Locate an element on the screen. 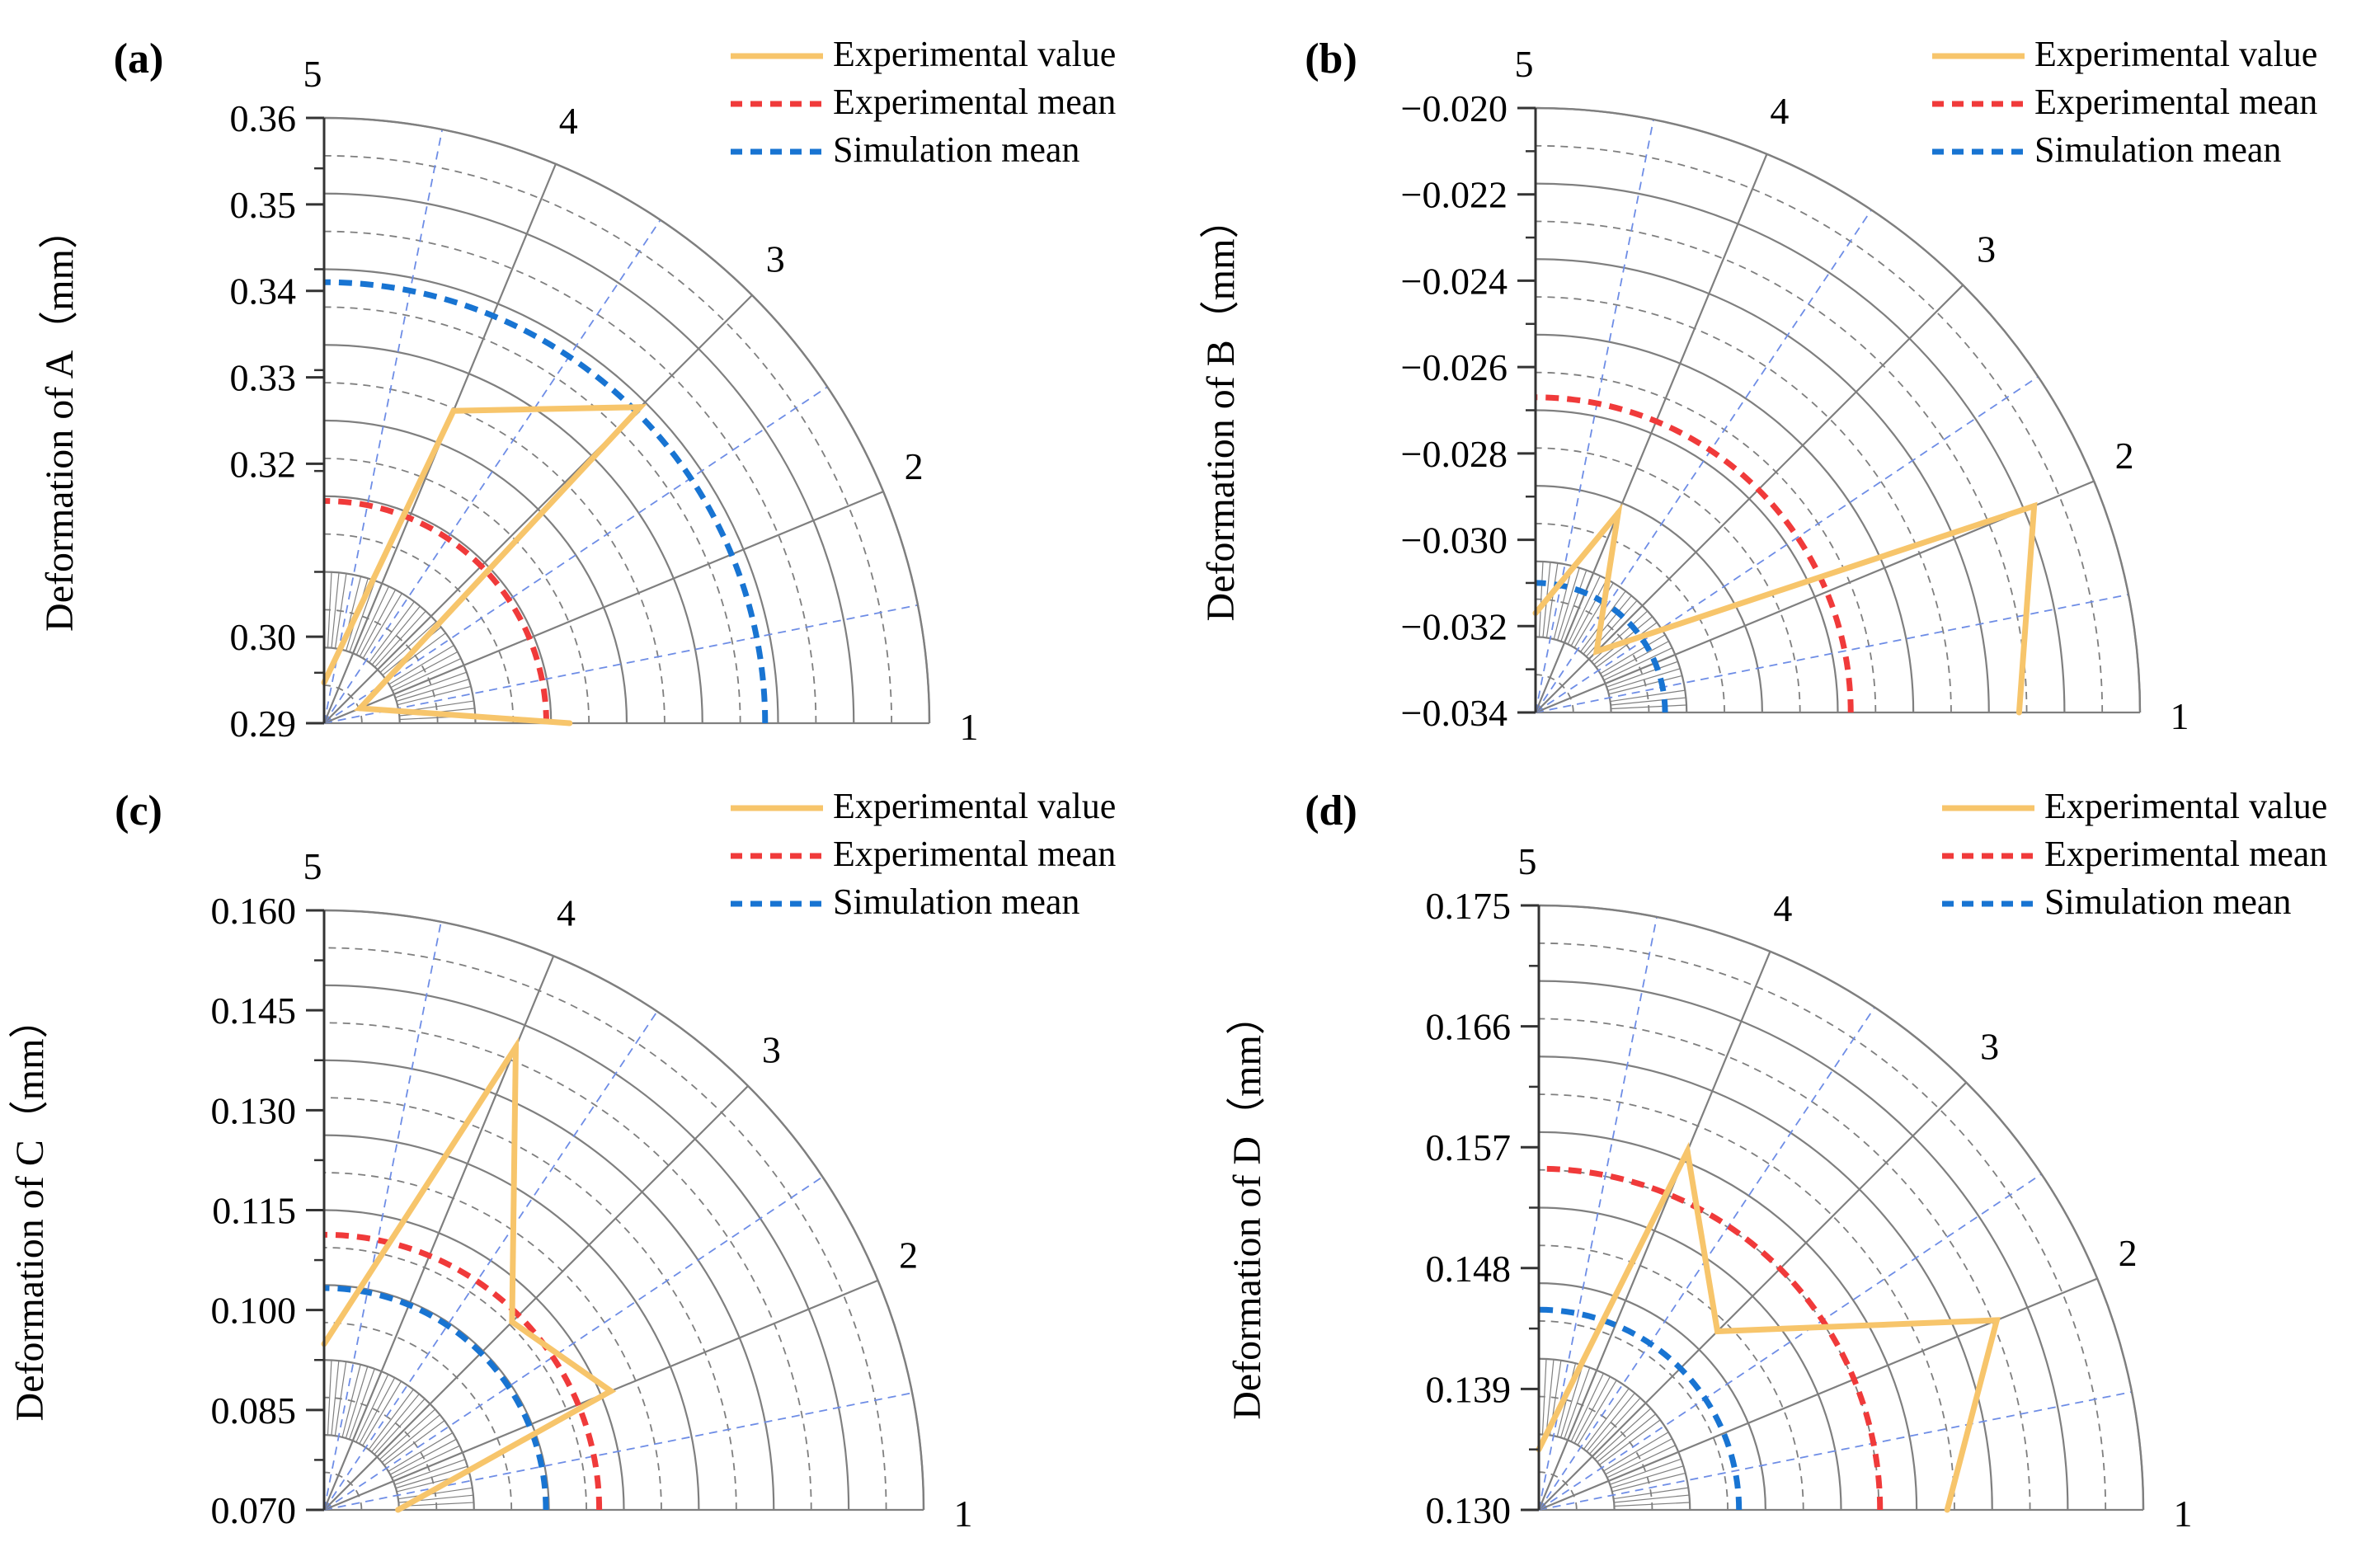  y-axis-label: Deformation of A（mm） is located at coordinates (60, 420).